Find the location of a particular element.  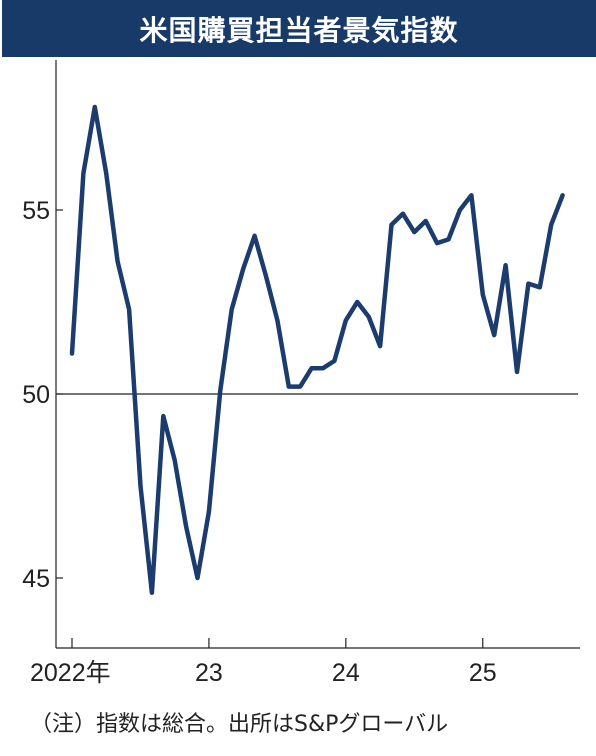

x-tick-label: 24 is located at coordinates (346, 673).